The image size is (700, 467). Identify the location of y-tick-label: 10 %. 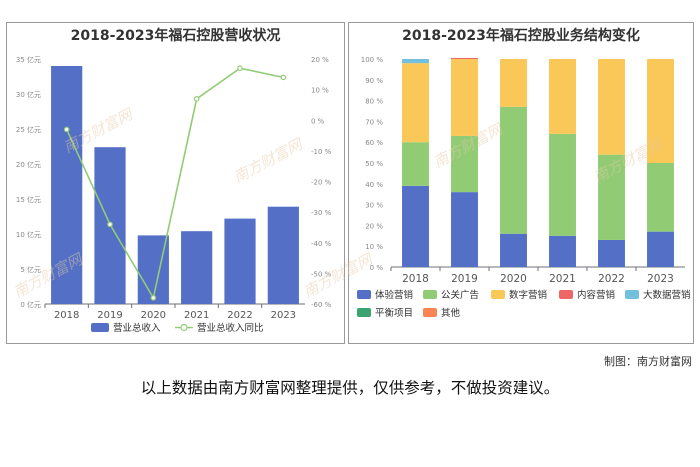
(374, 247).